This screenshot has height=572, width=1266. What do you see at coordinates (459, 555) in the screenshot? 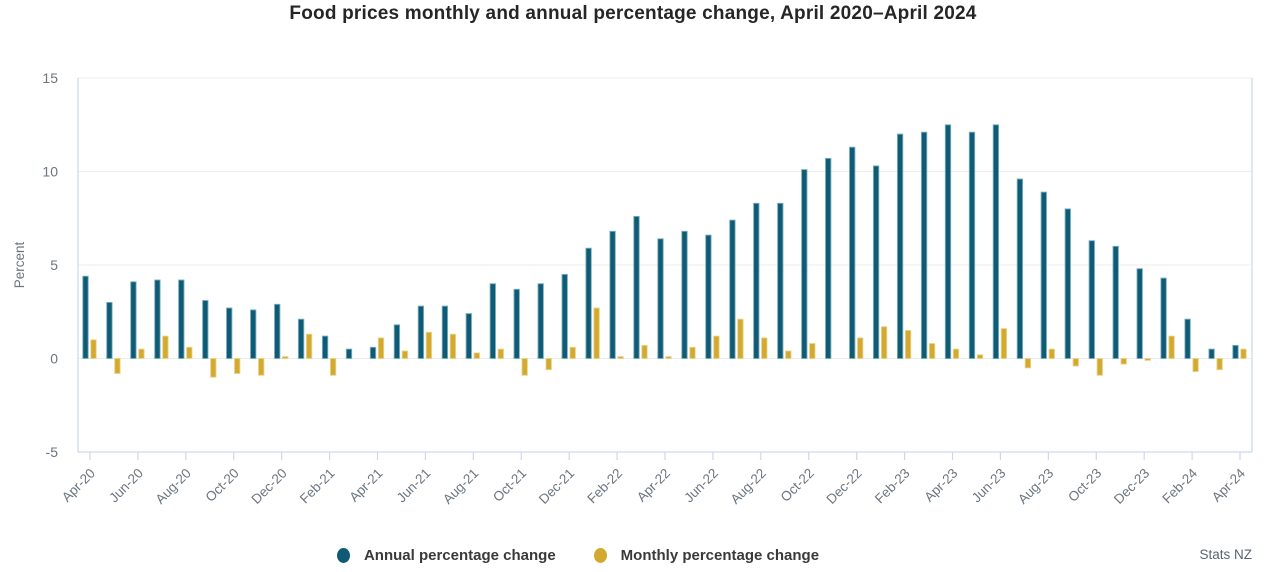
I see `legend-label-annual: Annual percentage change` at bounding box center [459, 555].